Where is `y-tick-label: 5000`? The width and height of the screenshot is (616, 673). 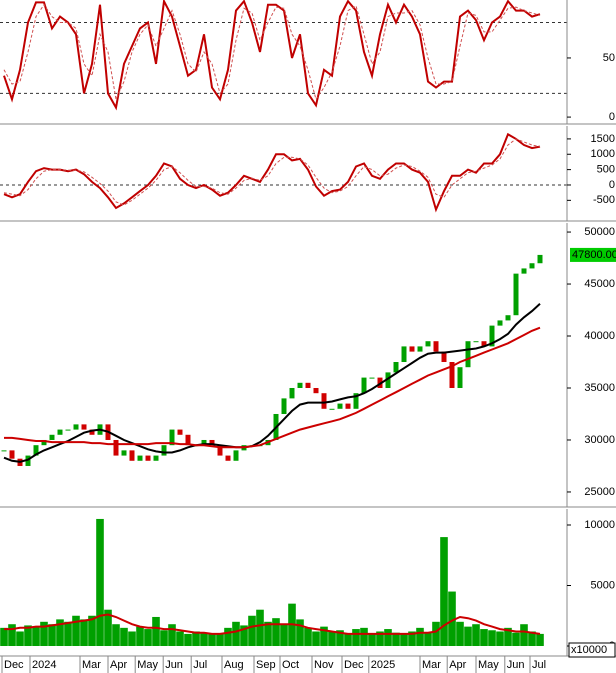 y-tick-label: 5000 is located at coordinates (603, 585).